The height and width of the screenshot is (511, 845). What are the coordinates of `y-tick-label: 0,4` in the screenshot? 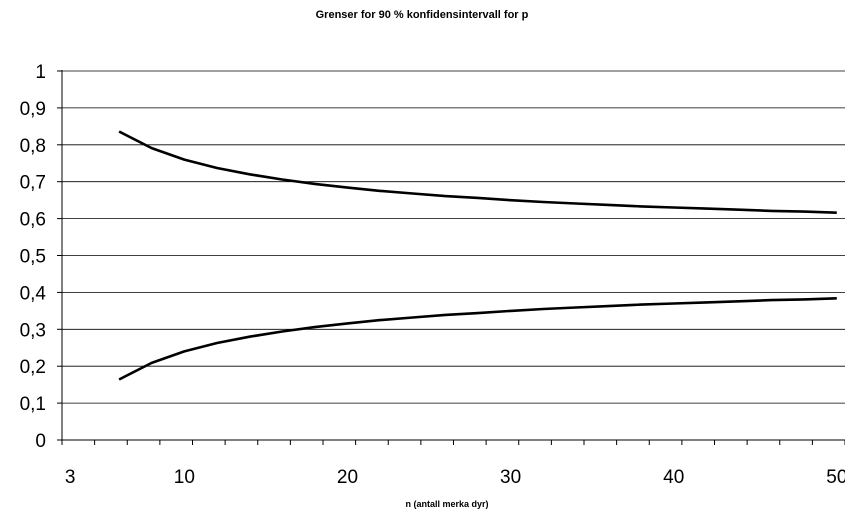 It's located at (33, 293).